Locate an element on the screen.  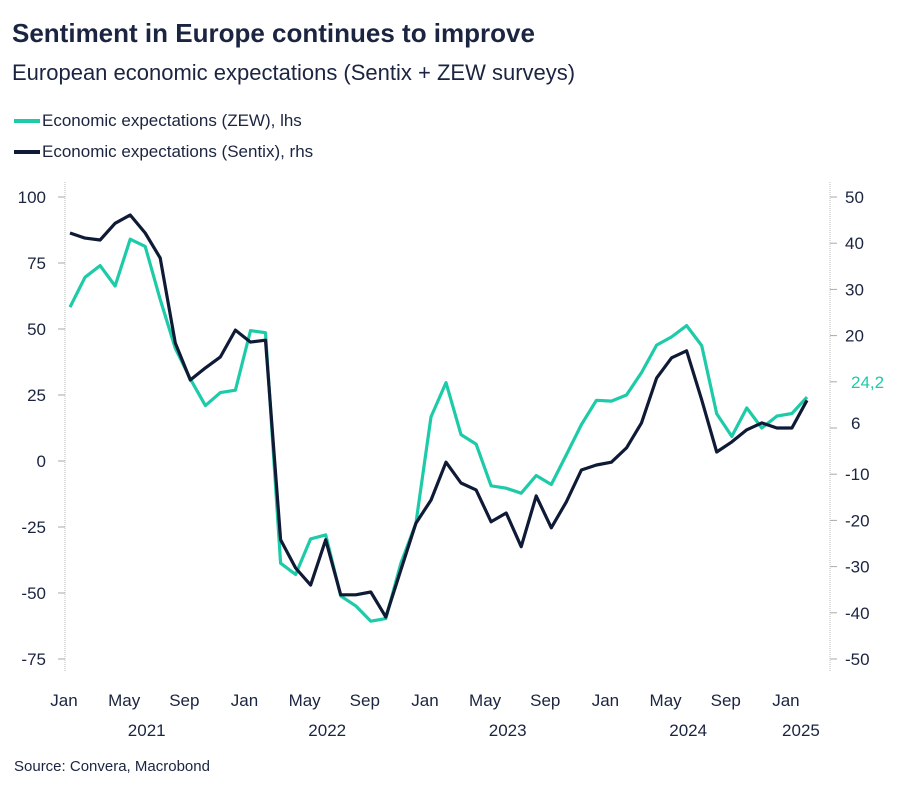
right-tick-label: 30 is located at coordinates (854, 289).